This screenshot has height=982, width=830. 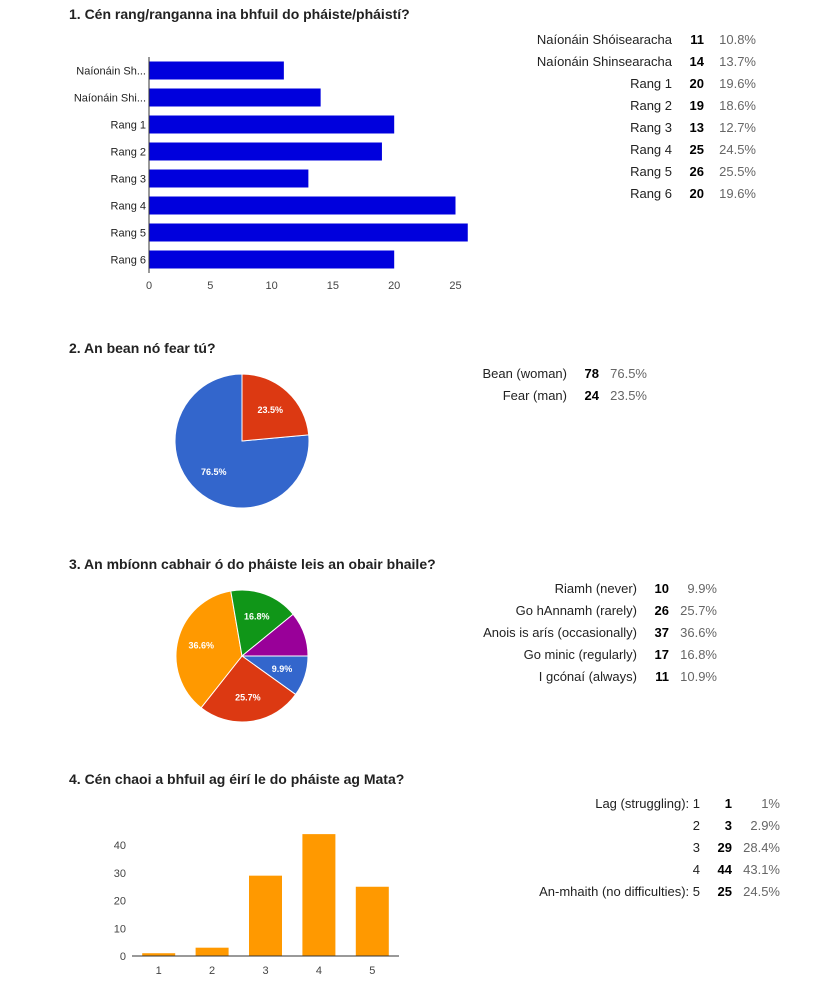 What do you see at coordinates (698, 654) in the screenshot?
I see `summary-percent: 16.8%` at bounding box center [698, 654].